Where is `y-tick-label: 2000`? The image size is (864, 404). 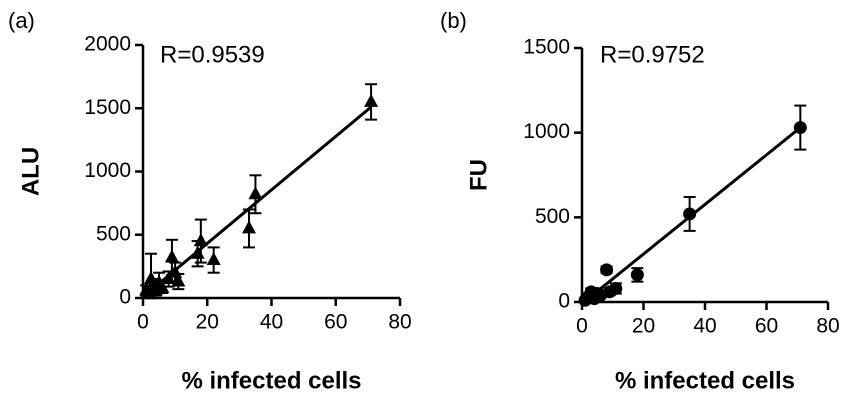 y-tick-label: 2000 is located at coordinates (107, 44).